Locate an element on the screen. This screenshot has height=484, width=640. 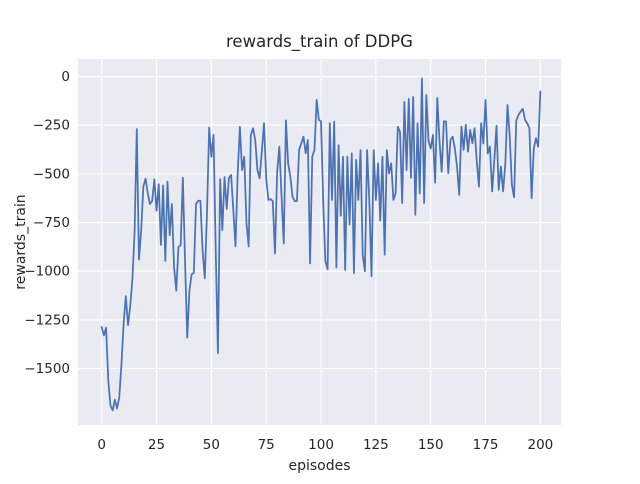
y-tick-label: −500 is located at coordinates (51, 174).